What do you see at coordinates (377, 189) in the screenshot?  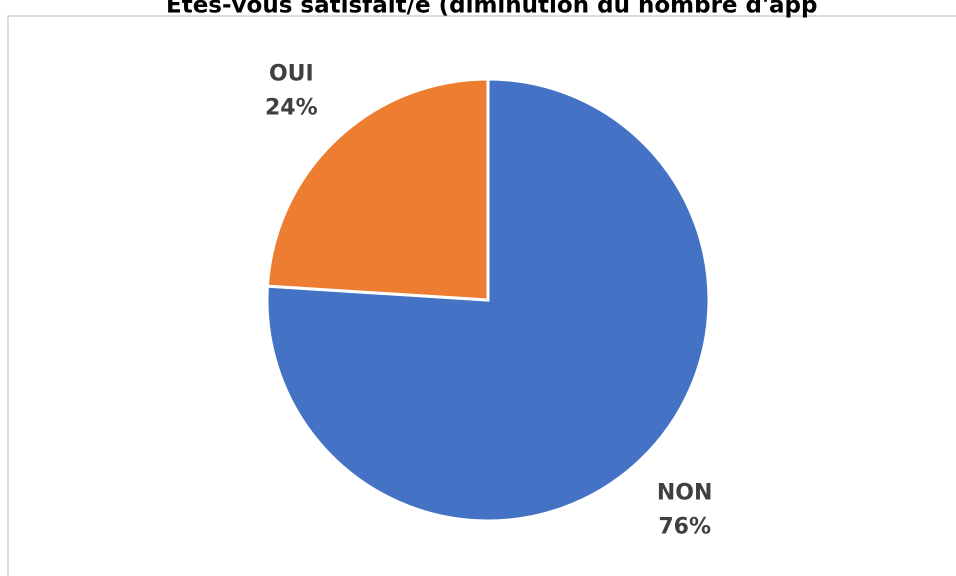 I see `pie-slice` at bounding box center [377, 189].